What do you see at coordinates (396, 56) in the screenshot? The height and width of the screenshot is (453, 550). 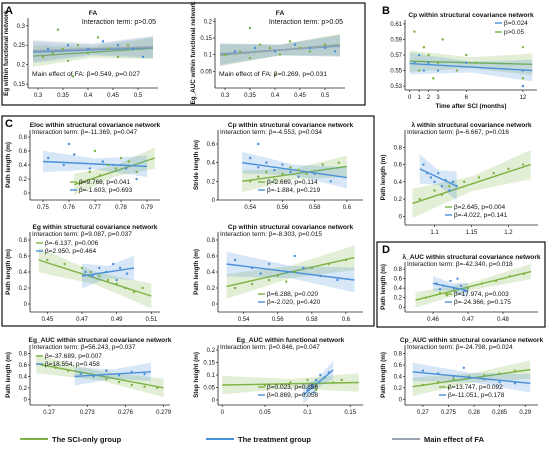 I see `y-tick-label: 0.57` at bounding box center [396, 56].